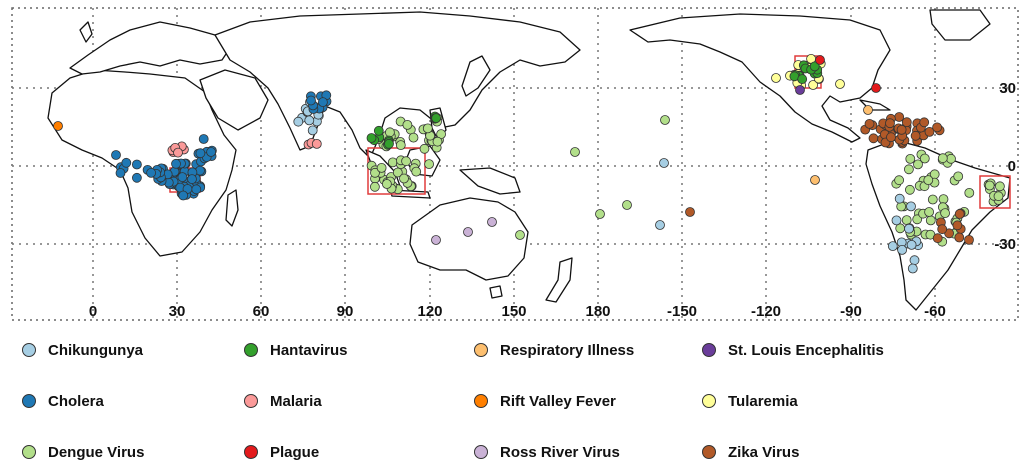 The image size is (1024, 464). I want to click on landmass-australia, so click(469, 239).